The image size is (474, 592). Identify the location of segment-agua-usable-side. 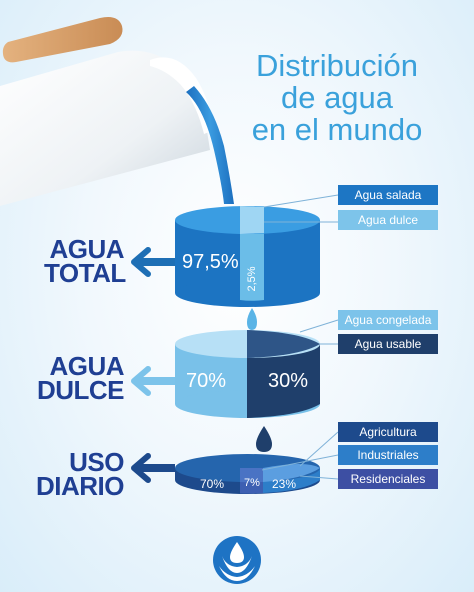
(283, 381).